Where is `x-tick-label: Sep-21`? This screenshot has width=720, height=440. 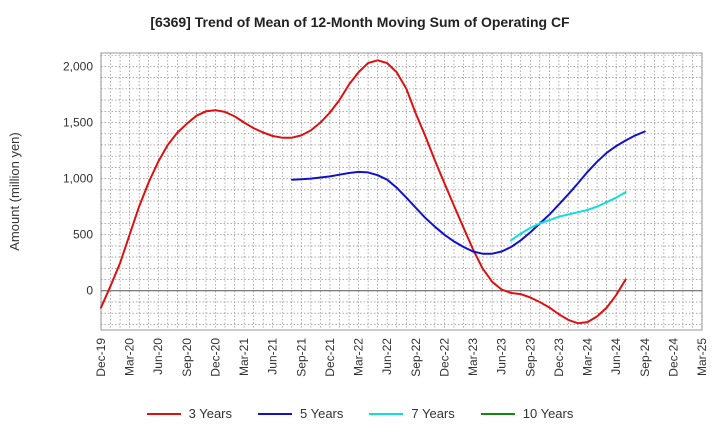
x-tick-label: Sep-21 is located at coordinates (301, 357).